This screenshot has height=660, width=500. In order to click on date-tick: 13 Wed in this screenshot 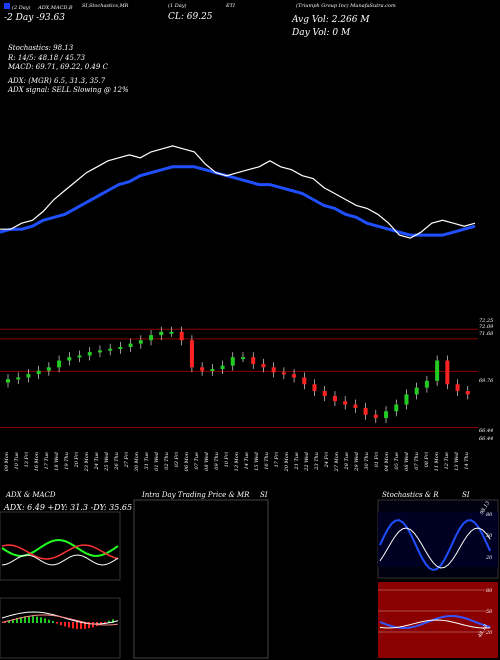, I will do `click(457, 461)`.